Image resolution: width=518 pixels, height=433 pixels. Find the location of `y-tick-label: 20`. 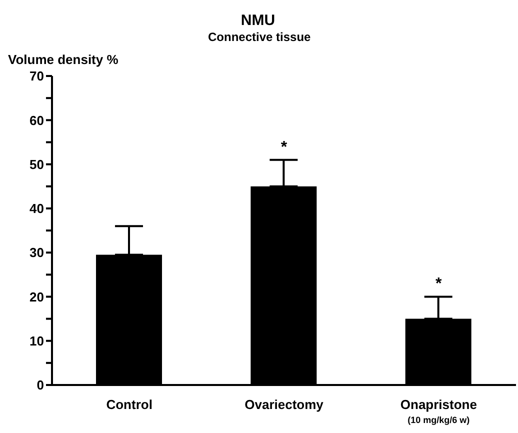

y-tick-label: 20 is located at coordinates (37, 296).